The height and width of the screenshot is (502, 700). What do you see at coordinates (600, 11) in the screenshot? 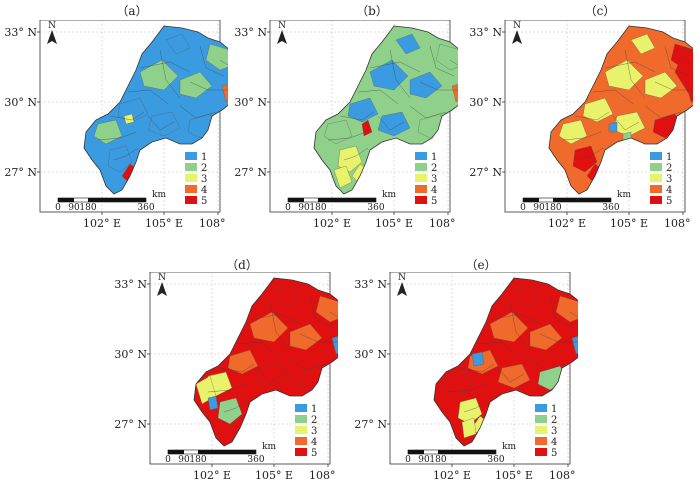
I see `panel-title-c: （c）` at bounding box center [600, 11].